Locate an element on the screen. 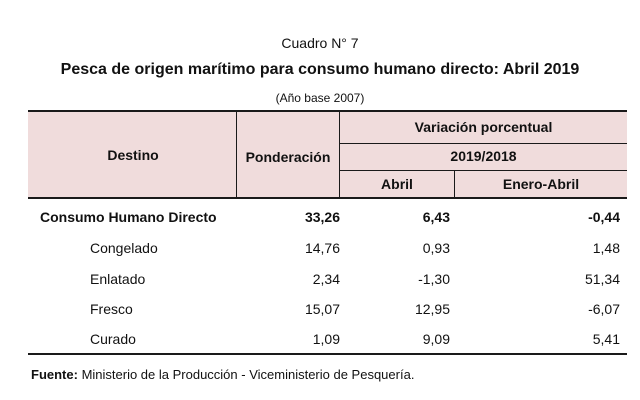  table-row: Enlatado 2,34 -1,30 51,34 is located at coordinates (328, 279).